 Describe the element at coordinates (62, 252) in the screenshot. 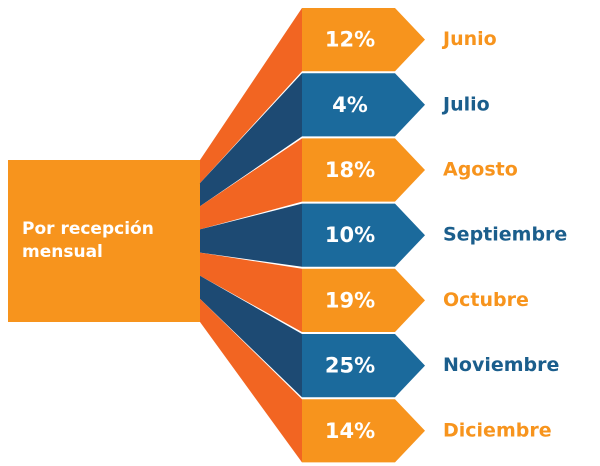

I see `center-label: mensual` at that location.